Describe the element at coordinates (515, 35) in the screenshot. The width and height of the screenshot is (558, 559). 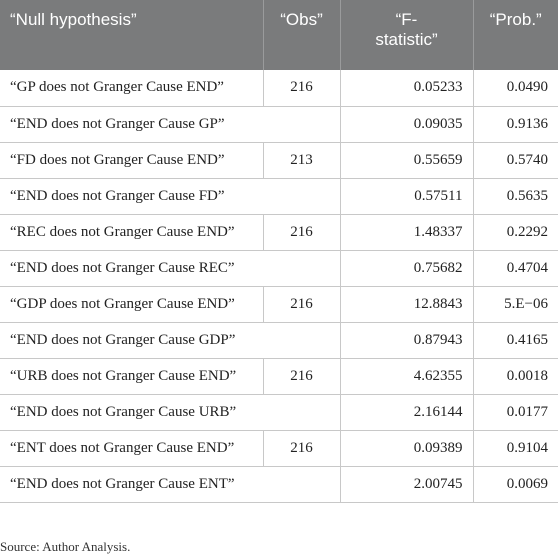
I see `header-prob: “Prob.”` at that location.